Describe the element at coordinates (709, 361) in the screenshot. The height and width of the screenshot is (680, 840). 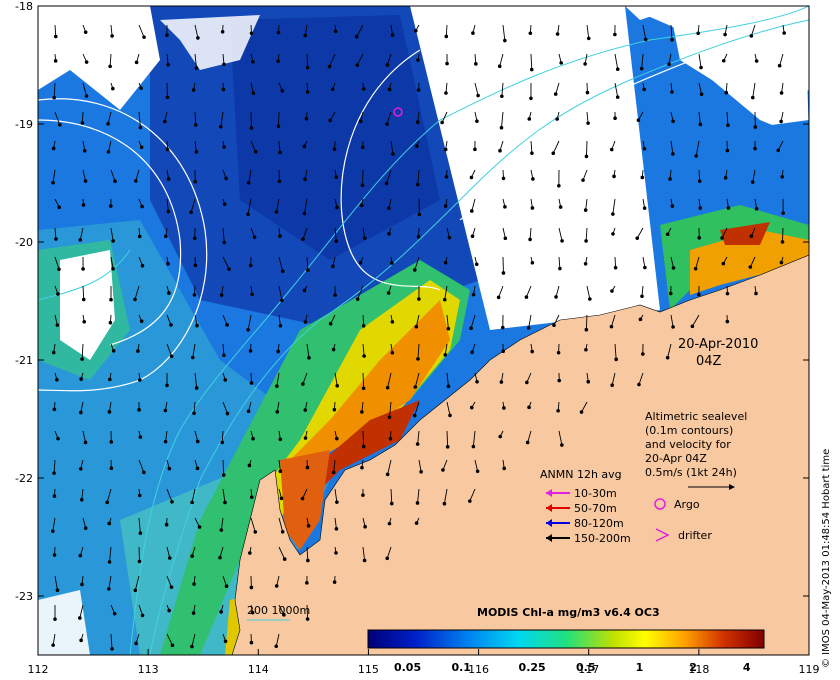
I see `time-label: 04Z` at that location.